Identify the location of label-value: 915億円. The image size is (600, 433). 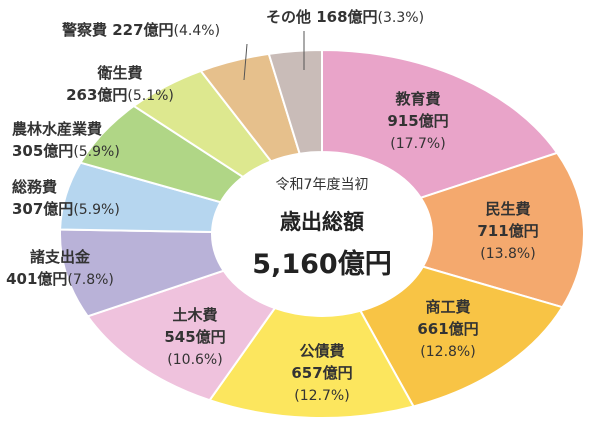
(417, 121).